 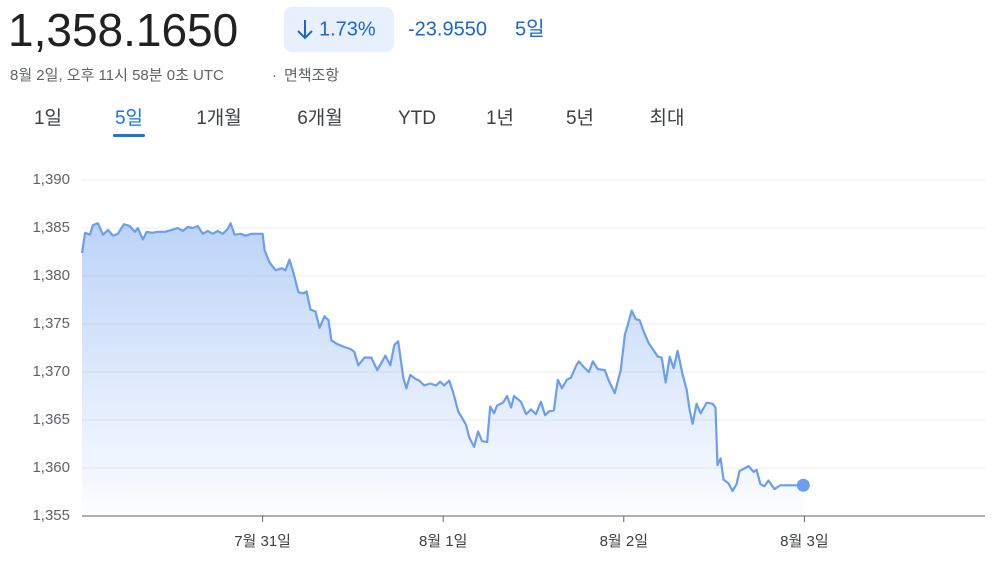 I want to click on x-tick-label: 7월 31일, so click(x=262, y=541).